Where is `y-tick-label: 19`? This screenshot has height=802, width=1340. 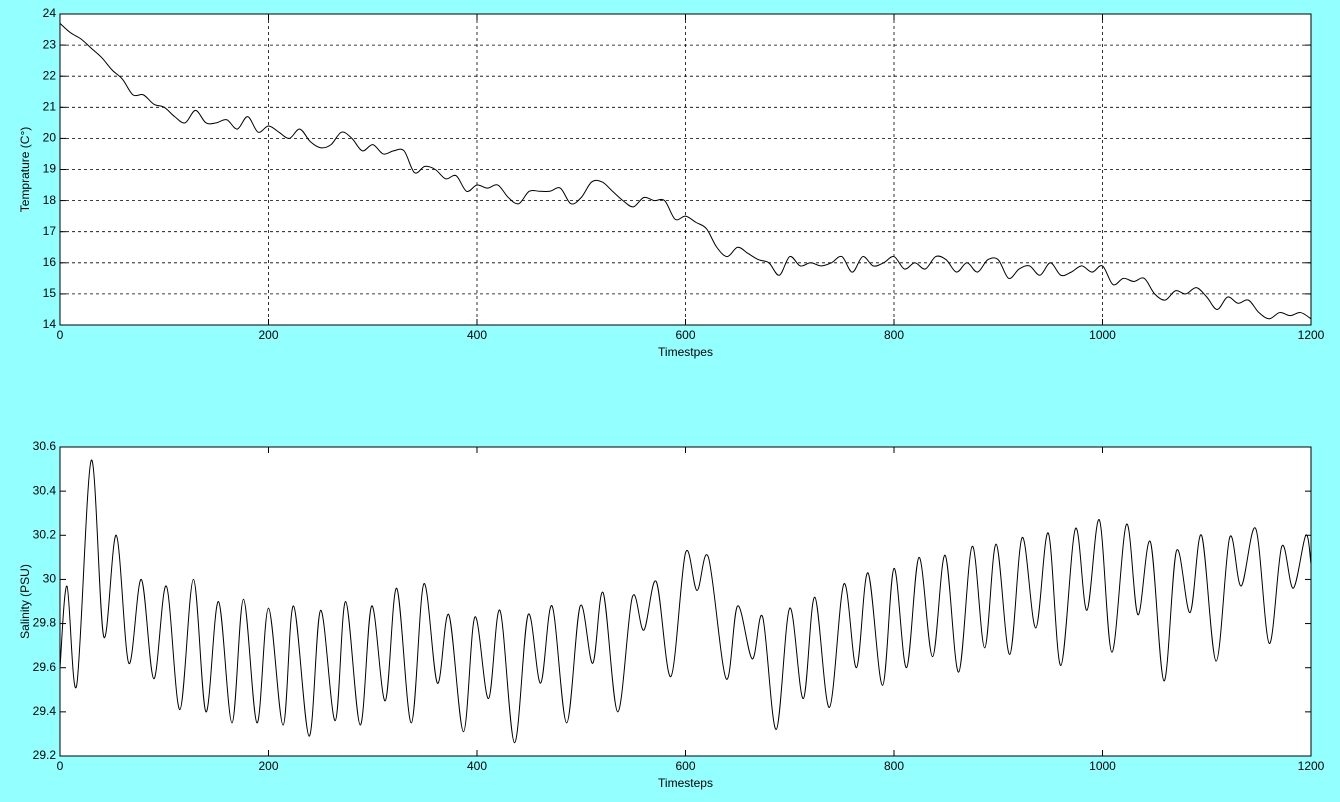 y-tick-label: 19 is located at coordinates (50, 169).